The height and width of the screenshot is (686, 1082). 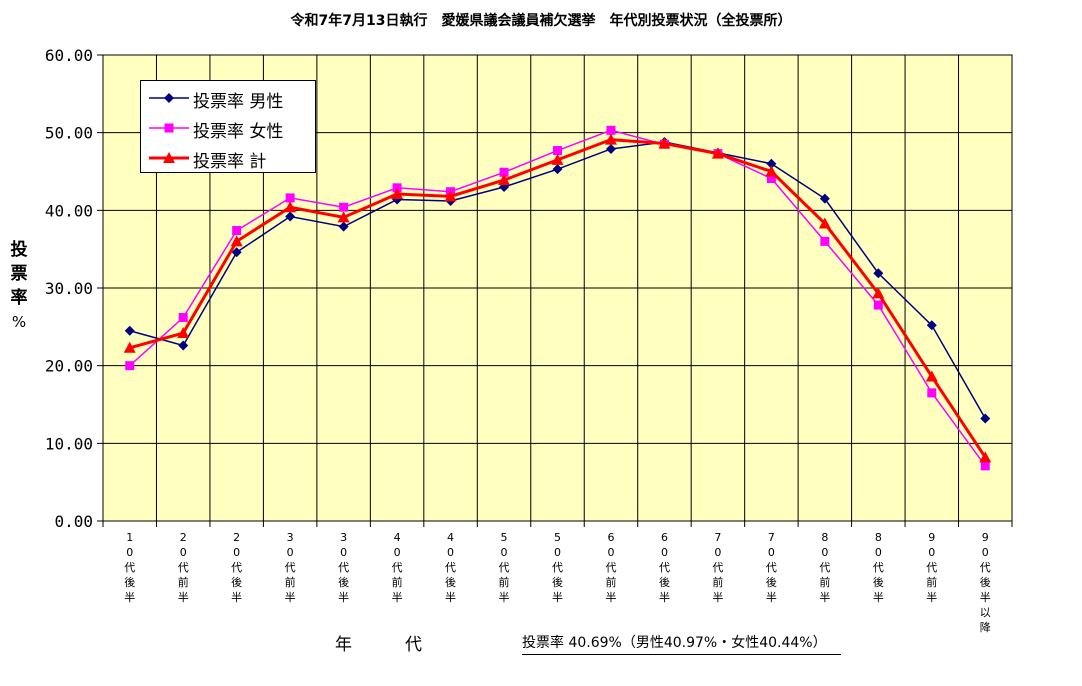 What do you see at coordinates (69, 366) in the screenshot?
I see `y-tick-label: 20.00` at bounding box center [69, 366].